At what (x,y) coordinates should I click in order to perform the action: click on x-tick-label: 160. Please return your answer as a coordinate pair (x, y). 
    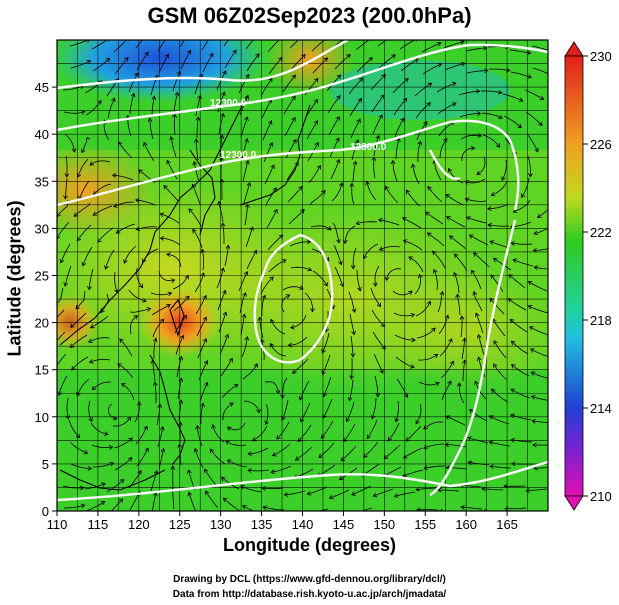
    Looking at the image, I should click on (466, 524).